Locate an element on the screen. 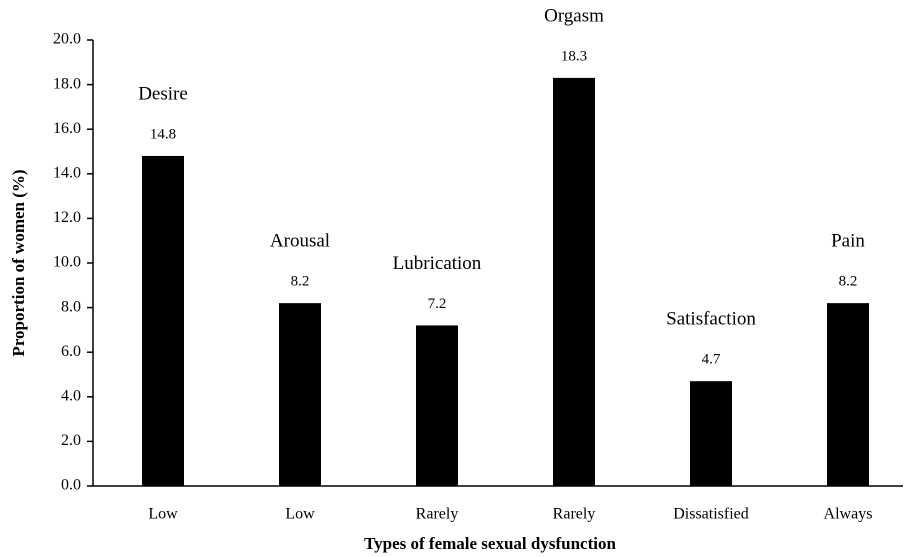 This screenshot has height=557, width=909. y-tick-label: 16.0 is located at coordinates (67, 128).